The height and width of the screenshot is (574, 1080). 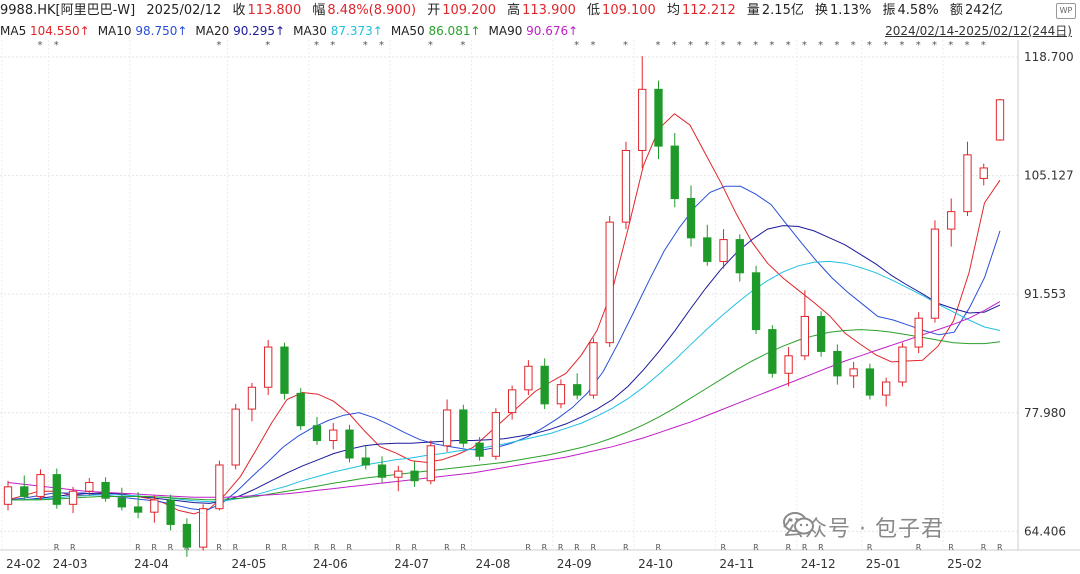 I want to click on x-tick-label: 25-01, so click(x=883, y=564).